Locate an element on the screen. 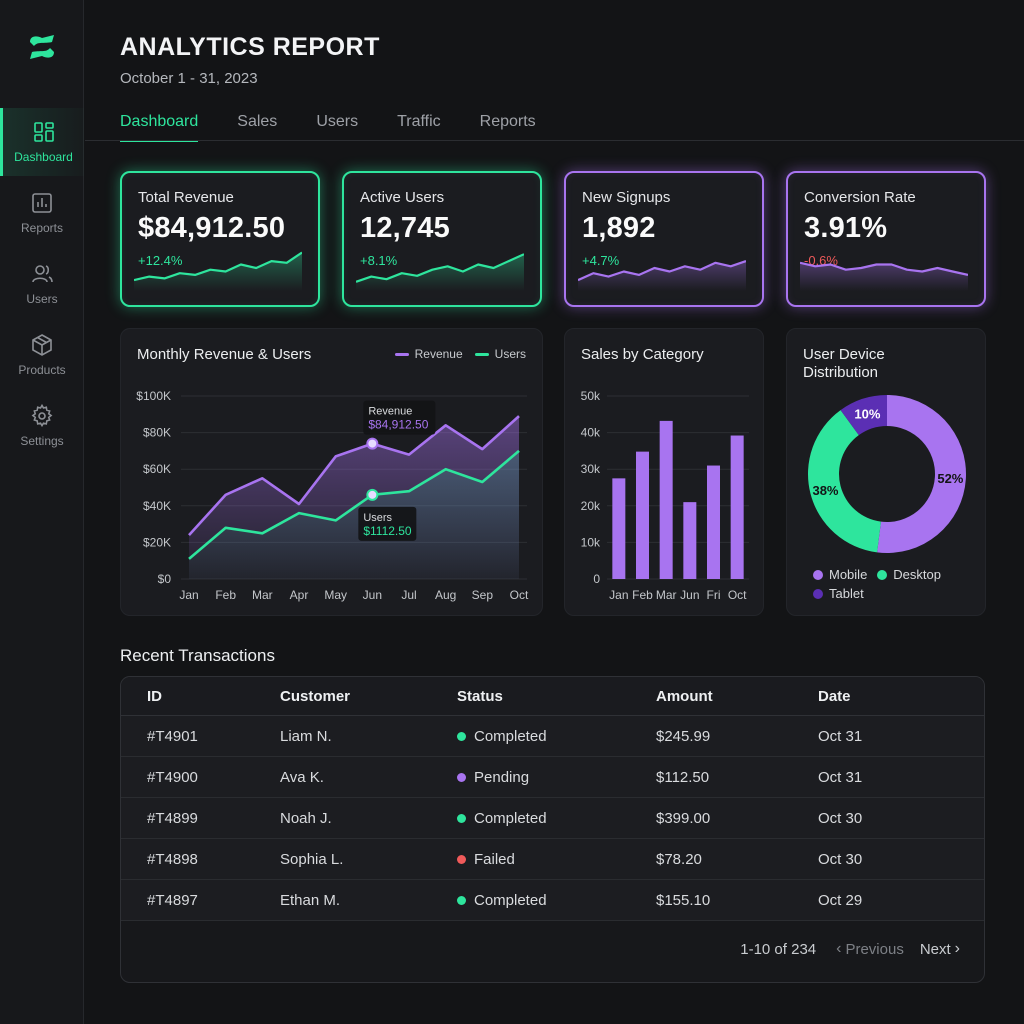  transaction-id: #T4901 is located at coordinates (172, 736).